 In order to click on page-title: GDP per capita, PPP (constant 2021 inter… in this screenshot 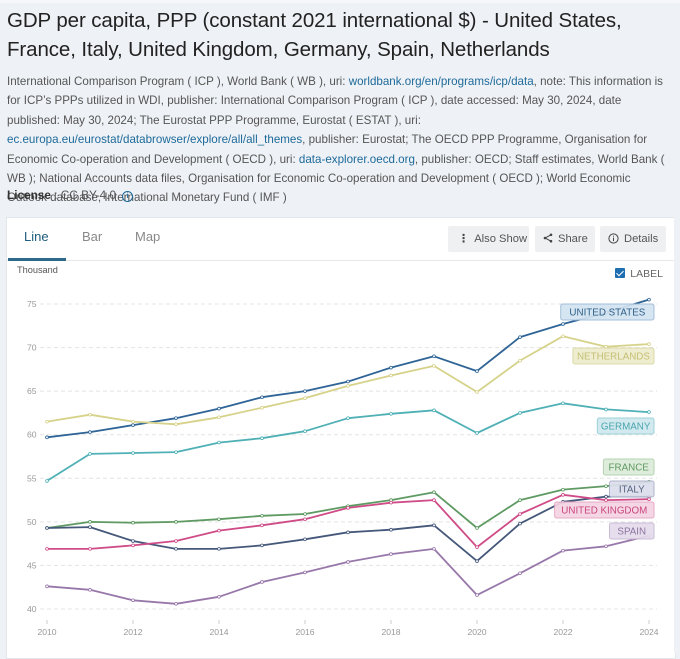, I will do `click(314, 35)`.